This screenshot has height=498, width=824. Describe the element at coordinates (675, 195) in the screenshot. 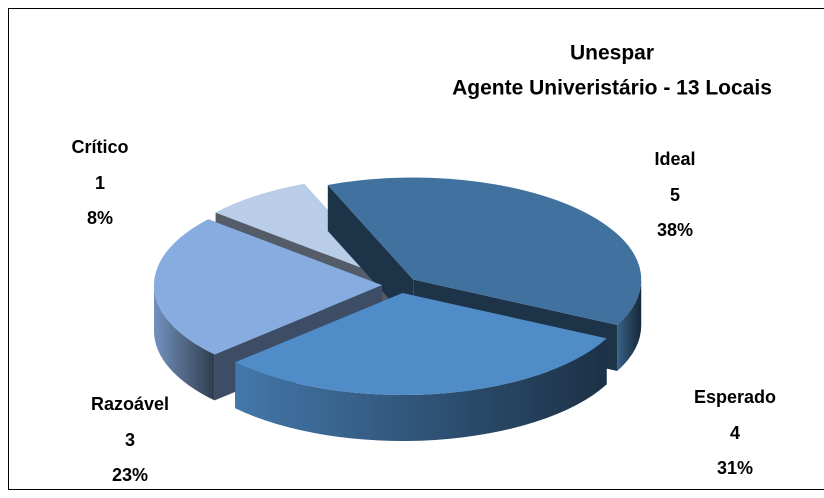

I see `data-label-value: 5` at that location.